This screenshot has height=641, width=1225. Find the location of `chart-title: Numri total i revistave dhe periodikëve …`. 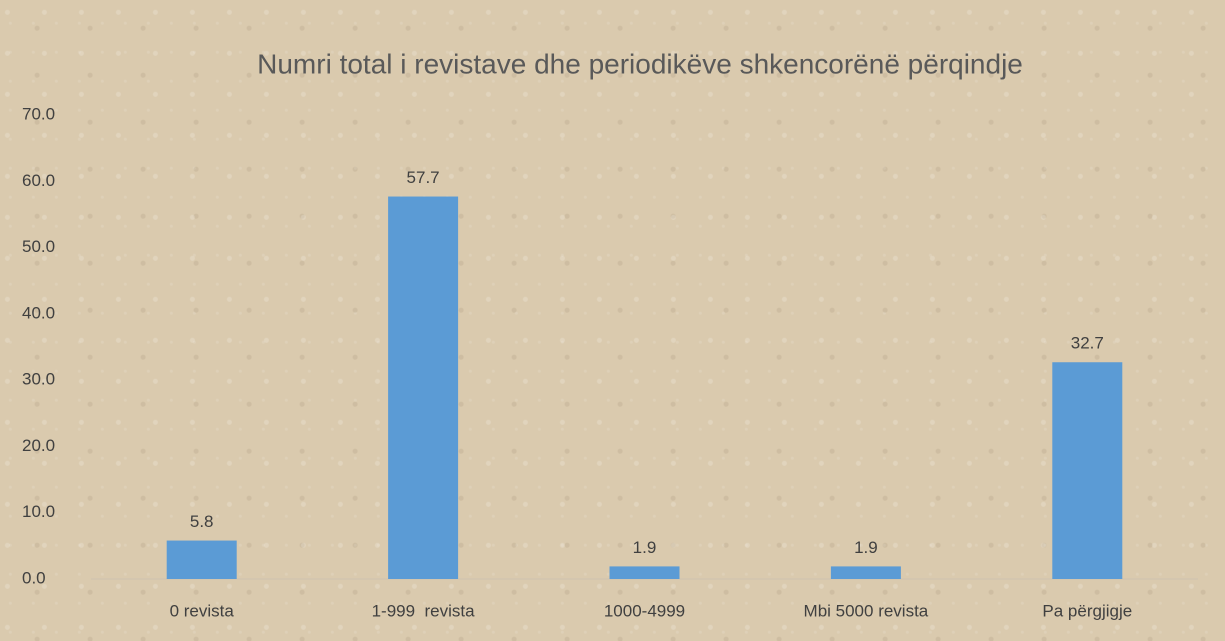

chart-title: Numri total i revistave dhe periodikëve … is located at coordinates (640, 63).